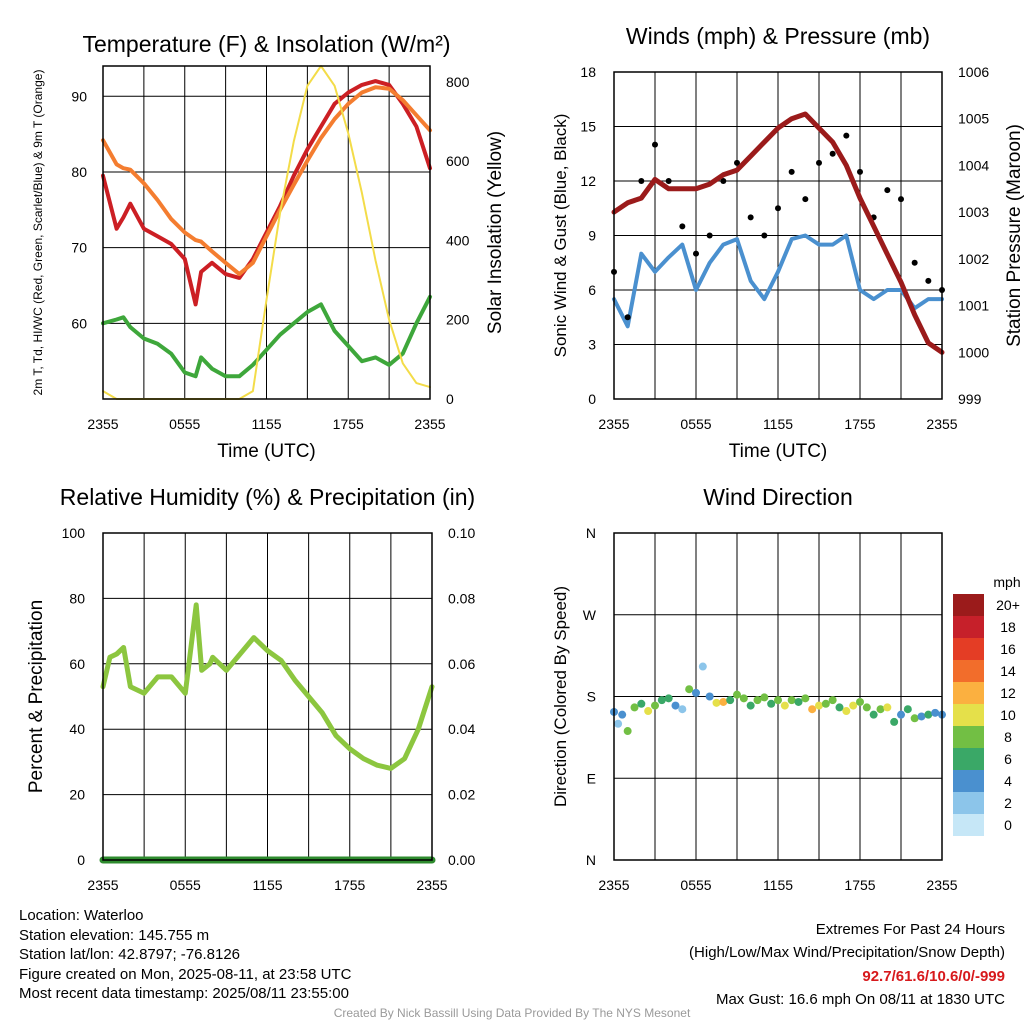 This screenshot has height=1024, width=1024. Describe the element at coordinates (461, 795) in the screenshot. I see `y2-tick-label: 0.02` at that location.